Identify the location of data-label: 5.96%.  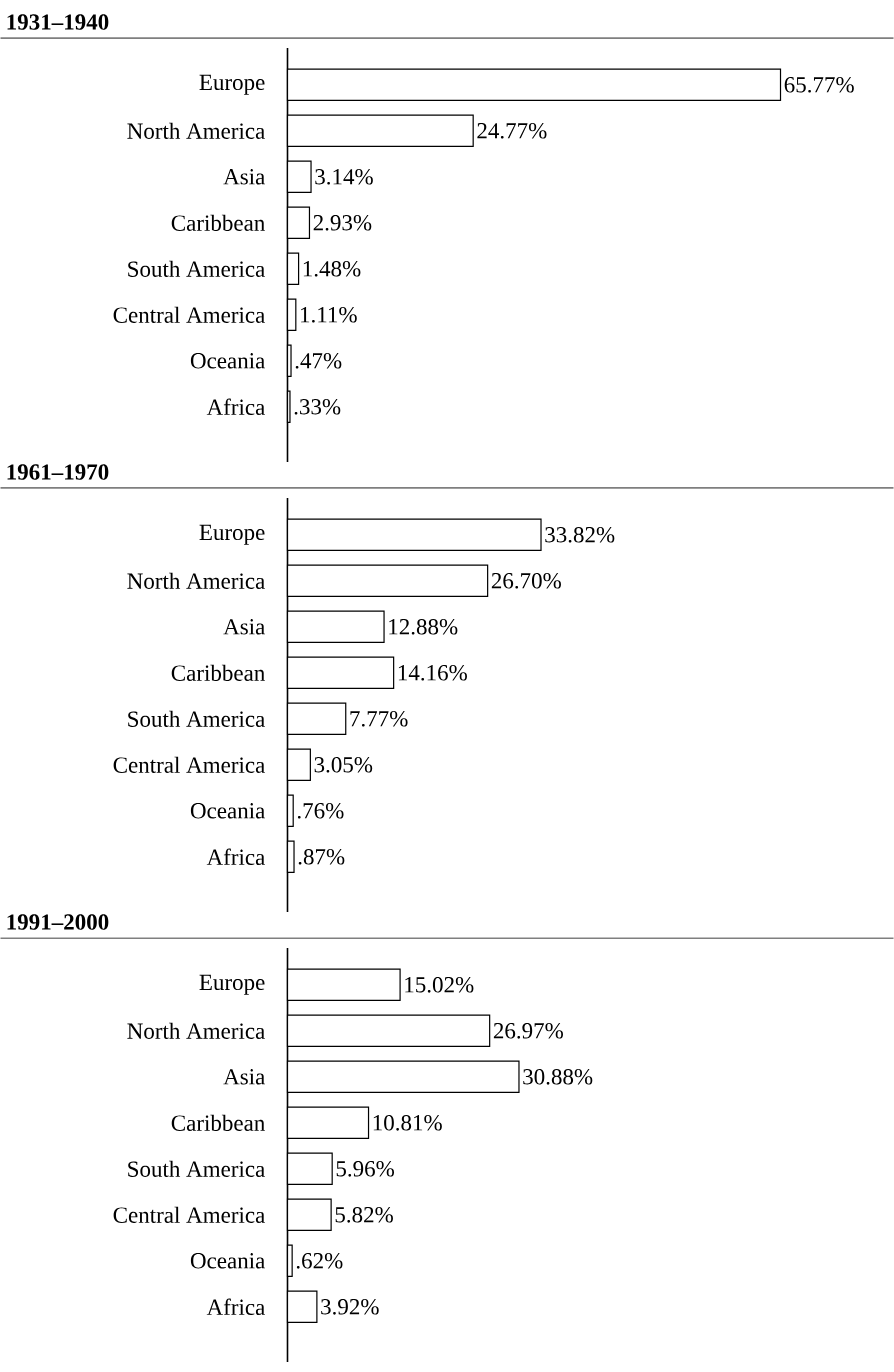
(365, 1168).